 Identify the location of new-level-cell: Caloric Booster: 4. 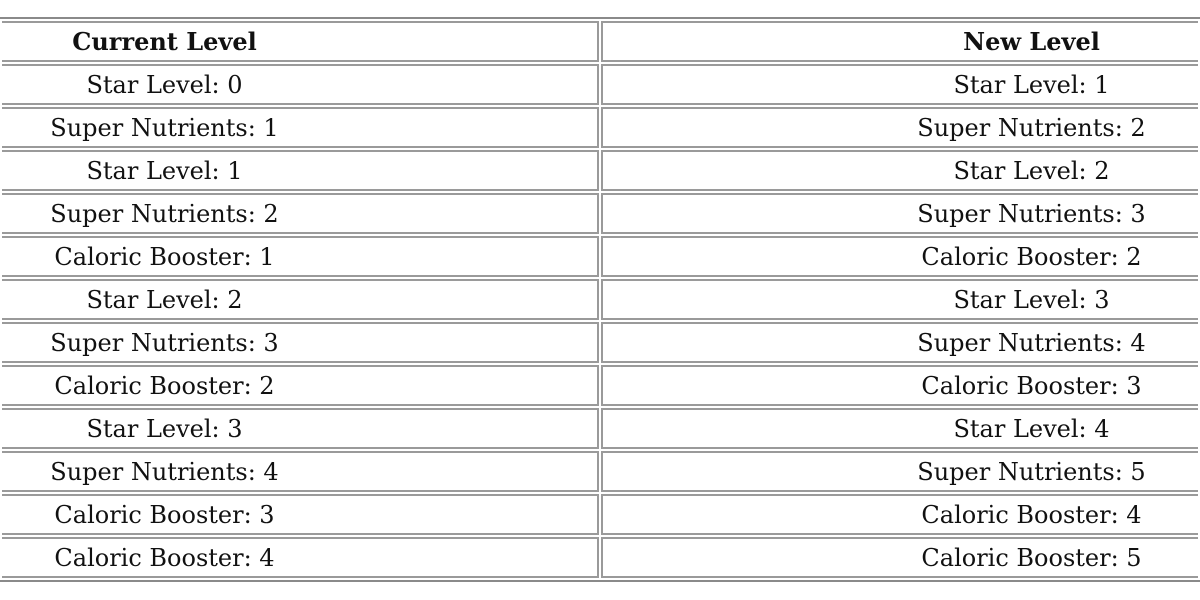
(899, 514).